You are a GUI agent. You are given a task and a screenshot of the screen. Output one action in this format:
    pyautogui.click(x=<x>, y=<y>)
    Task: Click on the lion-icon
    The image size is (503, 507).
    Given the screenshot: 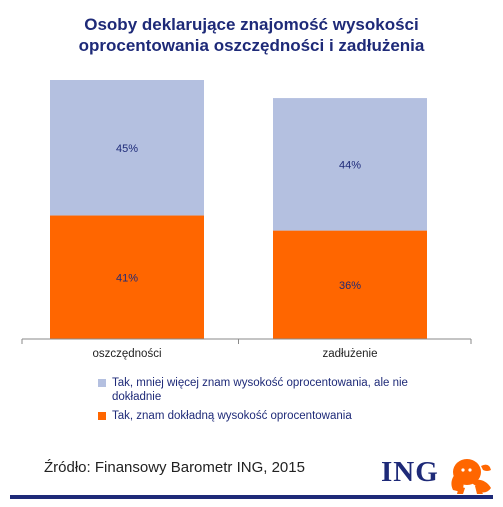 What is the action you would take?
    pyautogui.click(x=471, y=476)
    